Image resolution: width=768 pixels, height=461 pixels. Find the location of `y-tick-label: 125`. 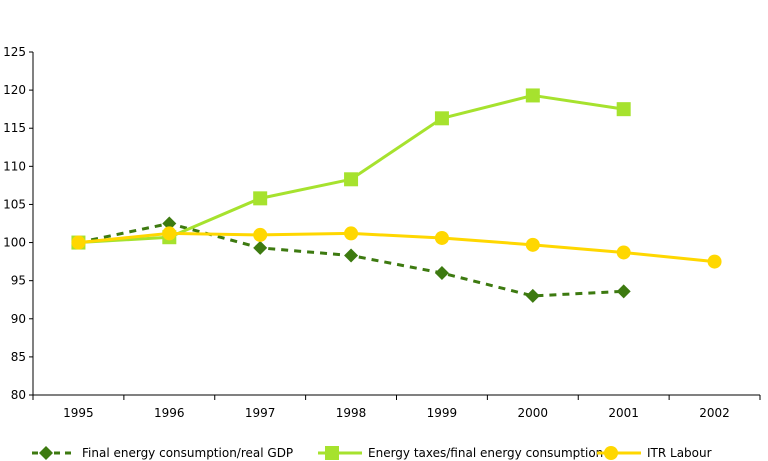

y-tick-label: 125 is located at coordinates (14, 52).